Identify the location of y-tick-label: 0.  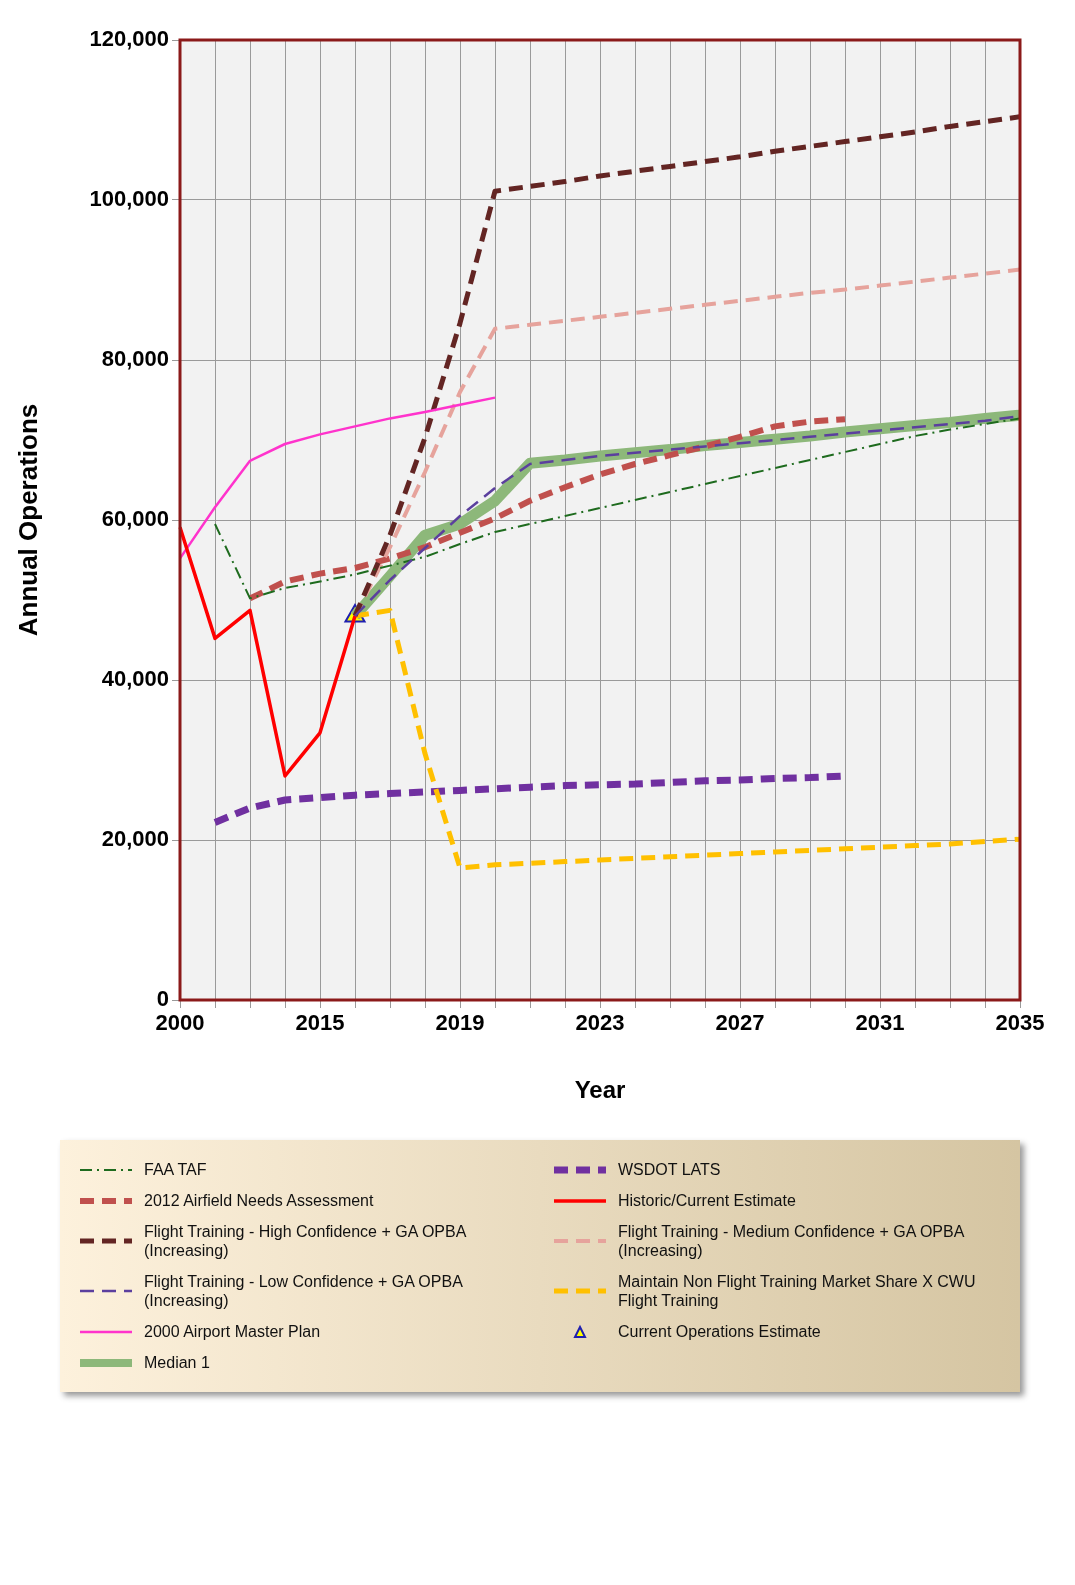
(162, 999).